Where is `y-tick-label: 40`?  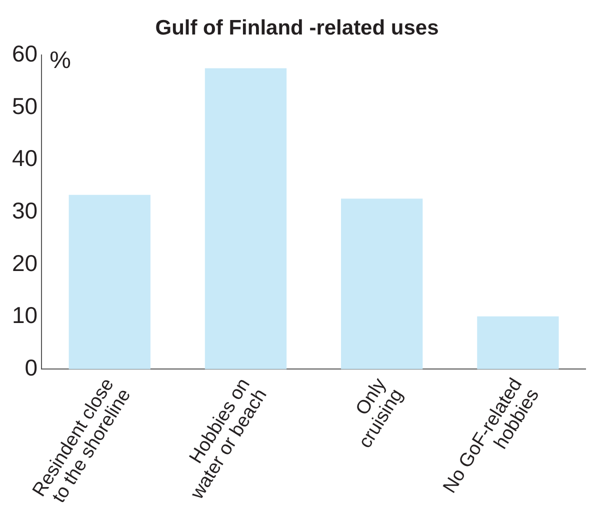 y-tick-label: 40 is located at coordinates (25, 158).